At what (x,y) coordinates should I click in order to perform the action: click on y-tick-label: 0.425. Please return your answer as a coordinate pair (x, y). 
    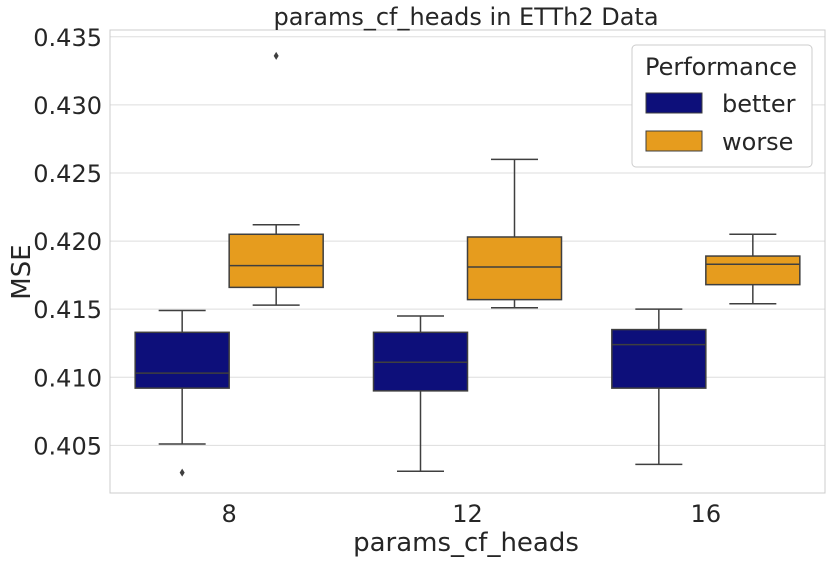
    Looking at the image, I should click on (67, 174).